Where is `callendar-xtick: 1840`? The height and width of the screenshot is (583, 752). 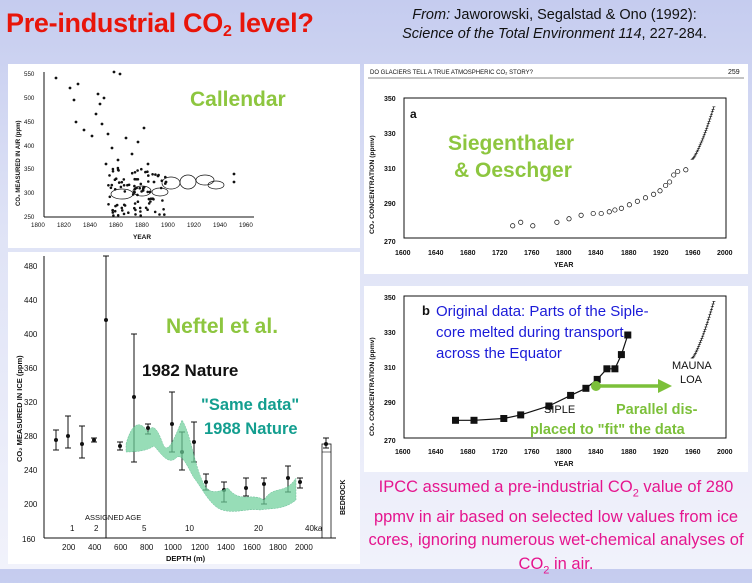
callendar-xtick: 1840 is located at coordinates (90, 225).